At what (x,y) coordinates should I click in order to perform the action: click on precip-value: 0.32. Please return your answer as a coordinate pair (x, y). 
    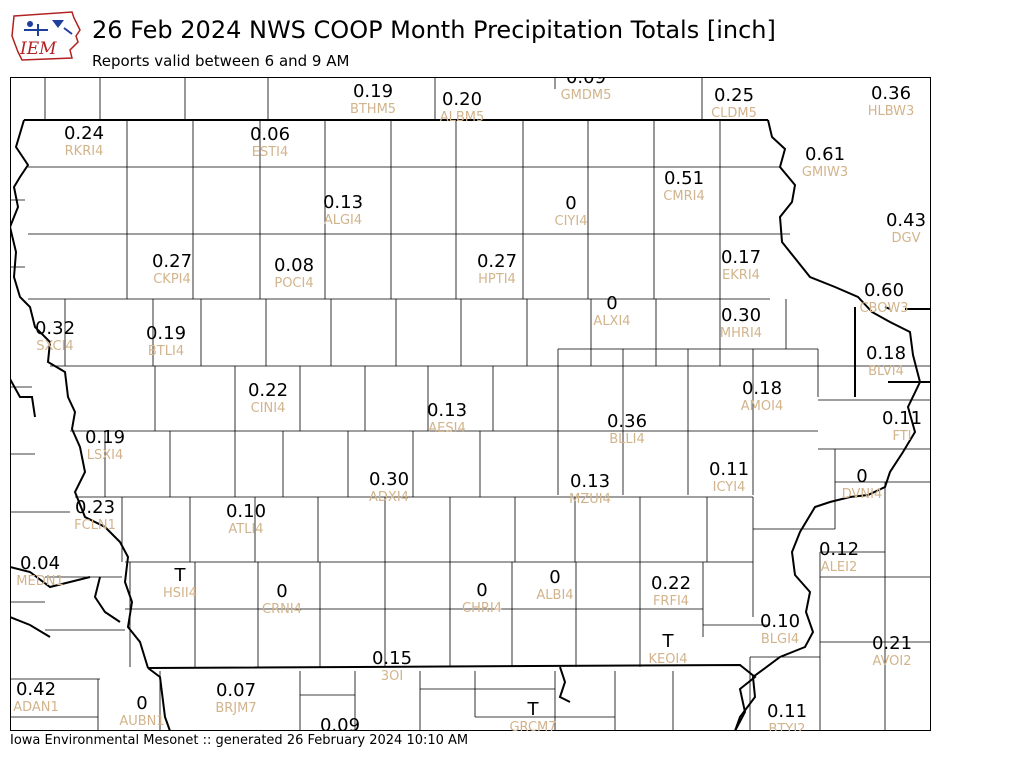
    Looking at the image, I should click on (55, 328).